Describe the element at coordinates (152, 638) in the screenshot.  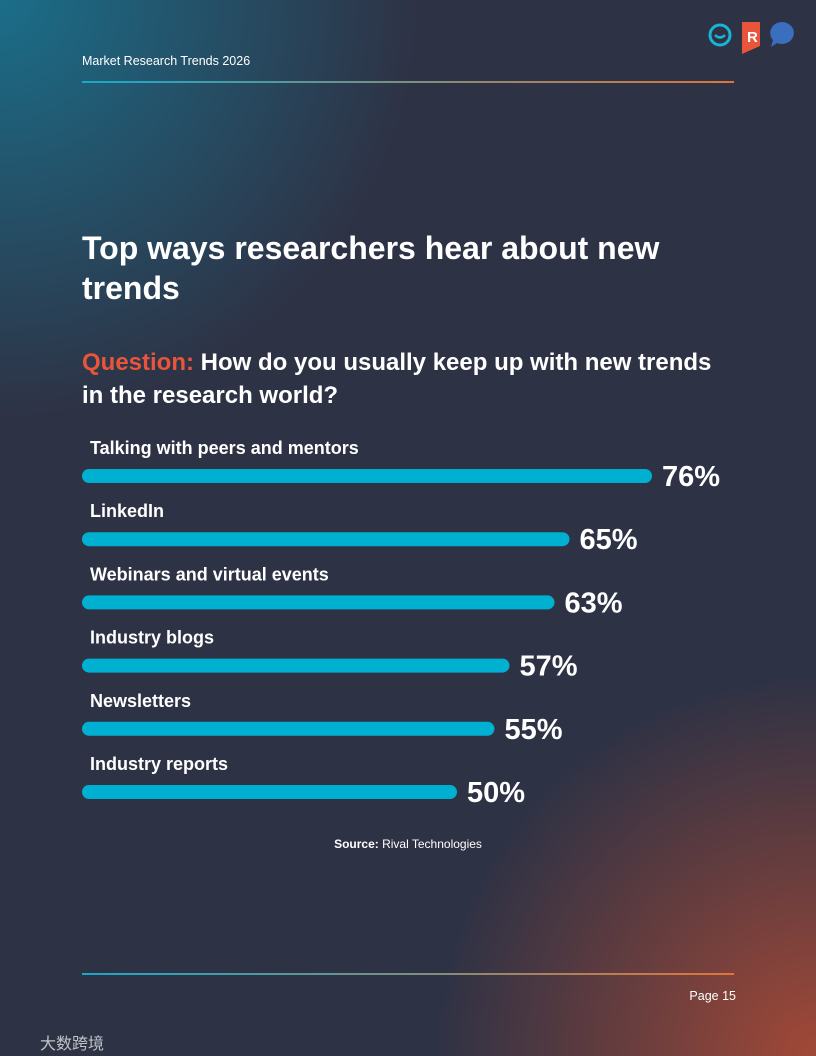
I see `category-label: Industry blogs` at that location.